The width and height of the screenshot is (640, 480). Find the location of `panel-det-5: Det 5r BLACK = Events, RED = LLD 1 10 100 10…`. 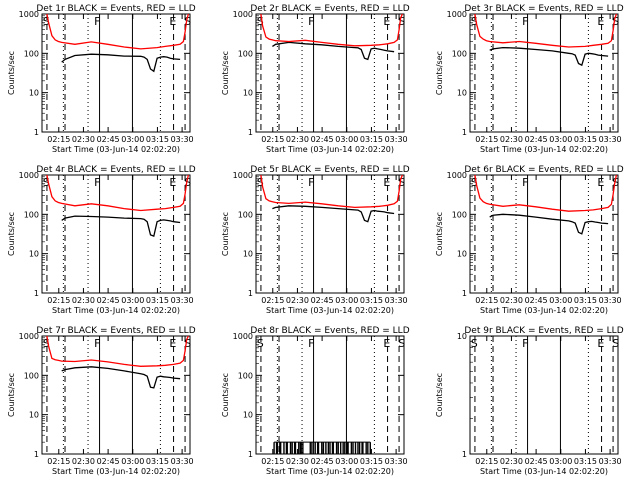

panel-det-5: Det 5r BLACK = Events, RED = LLD 1 10 100 10… is located at coordinates (315, 240).